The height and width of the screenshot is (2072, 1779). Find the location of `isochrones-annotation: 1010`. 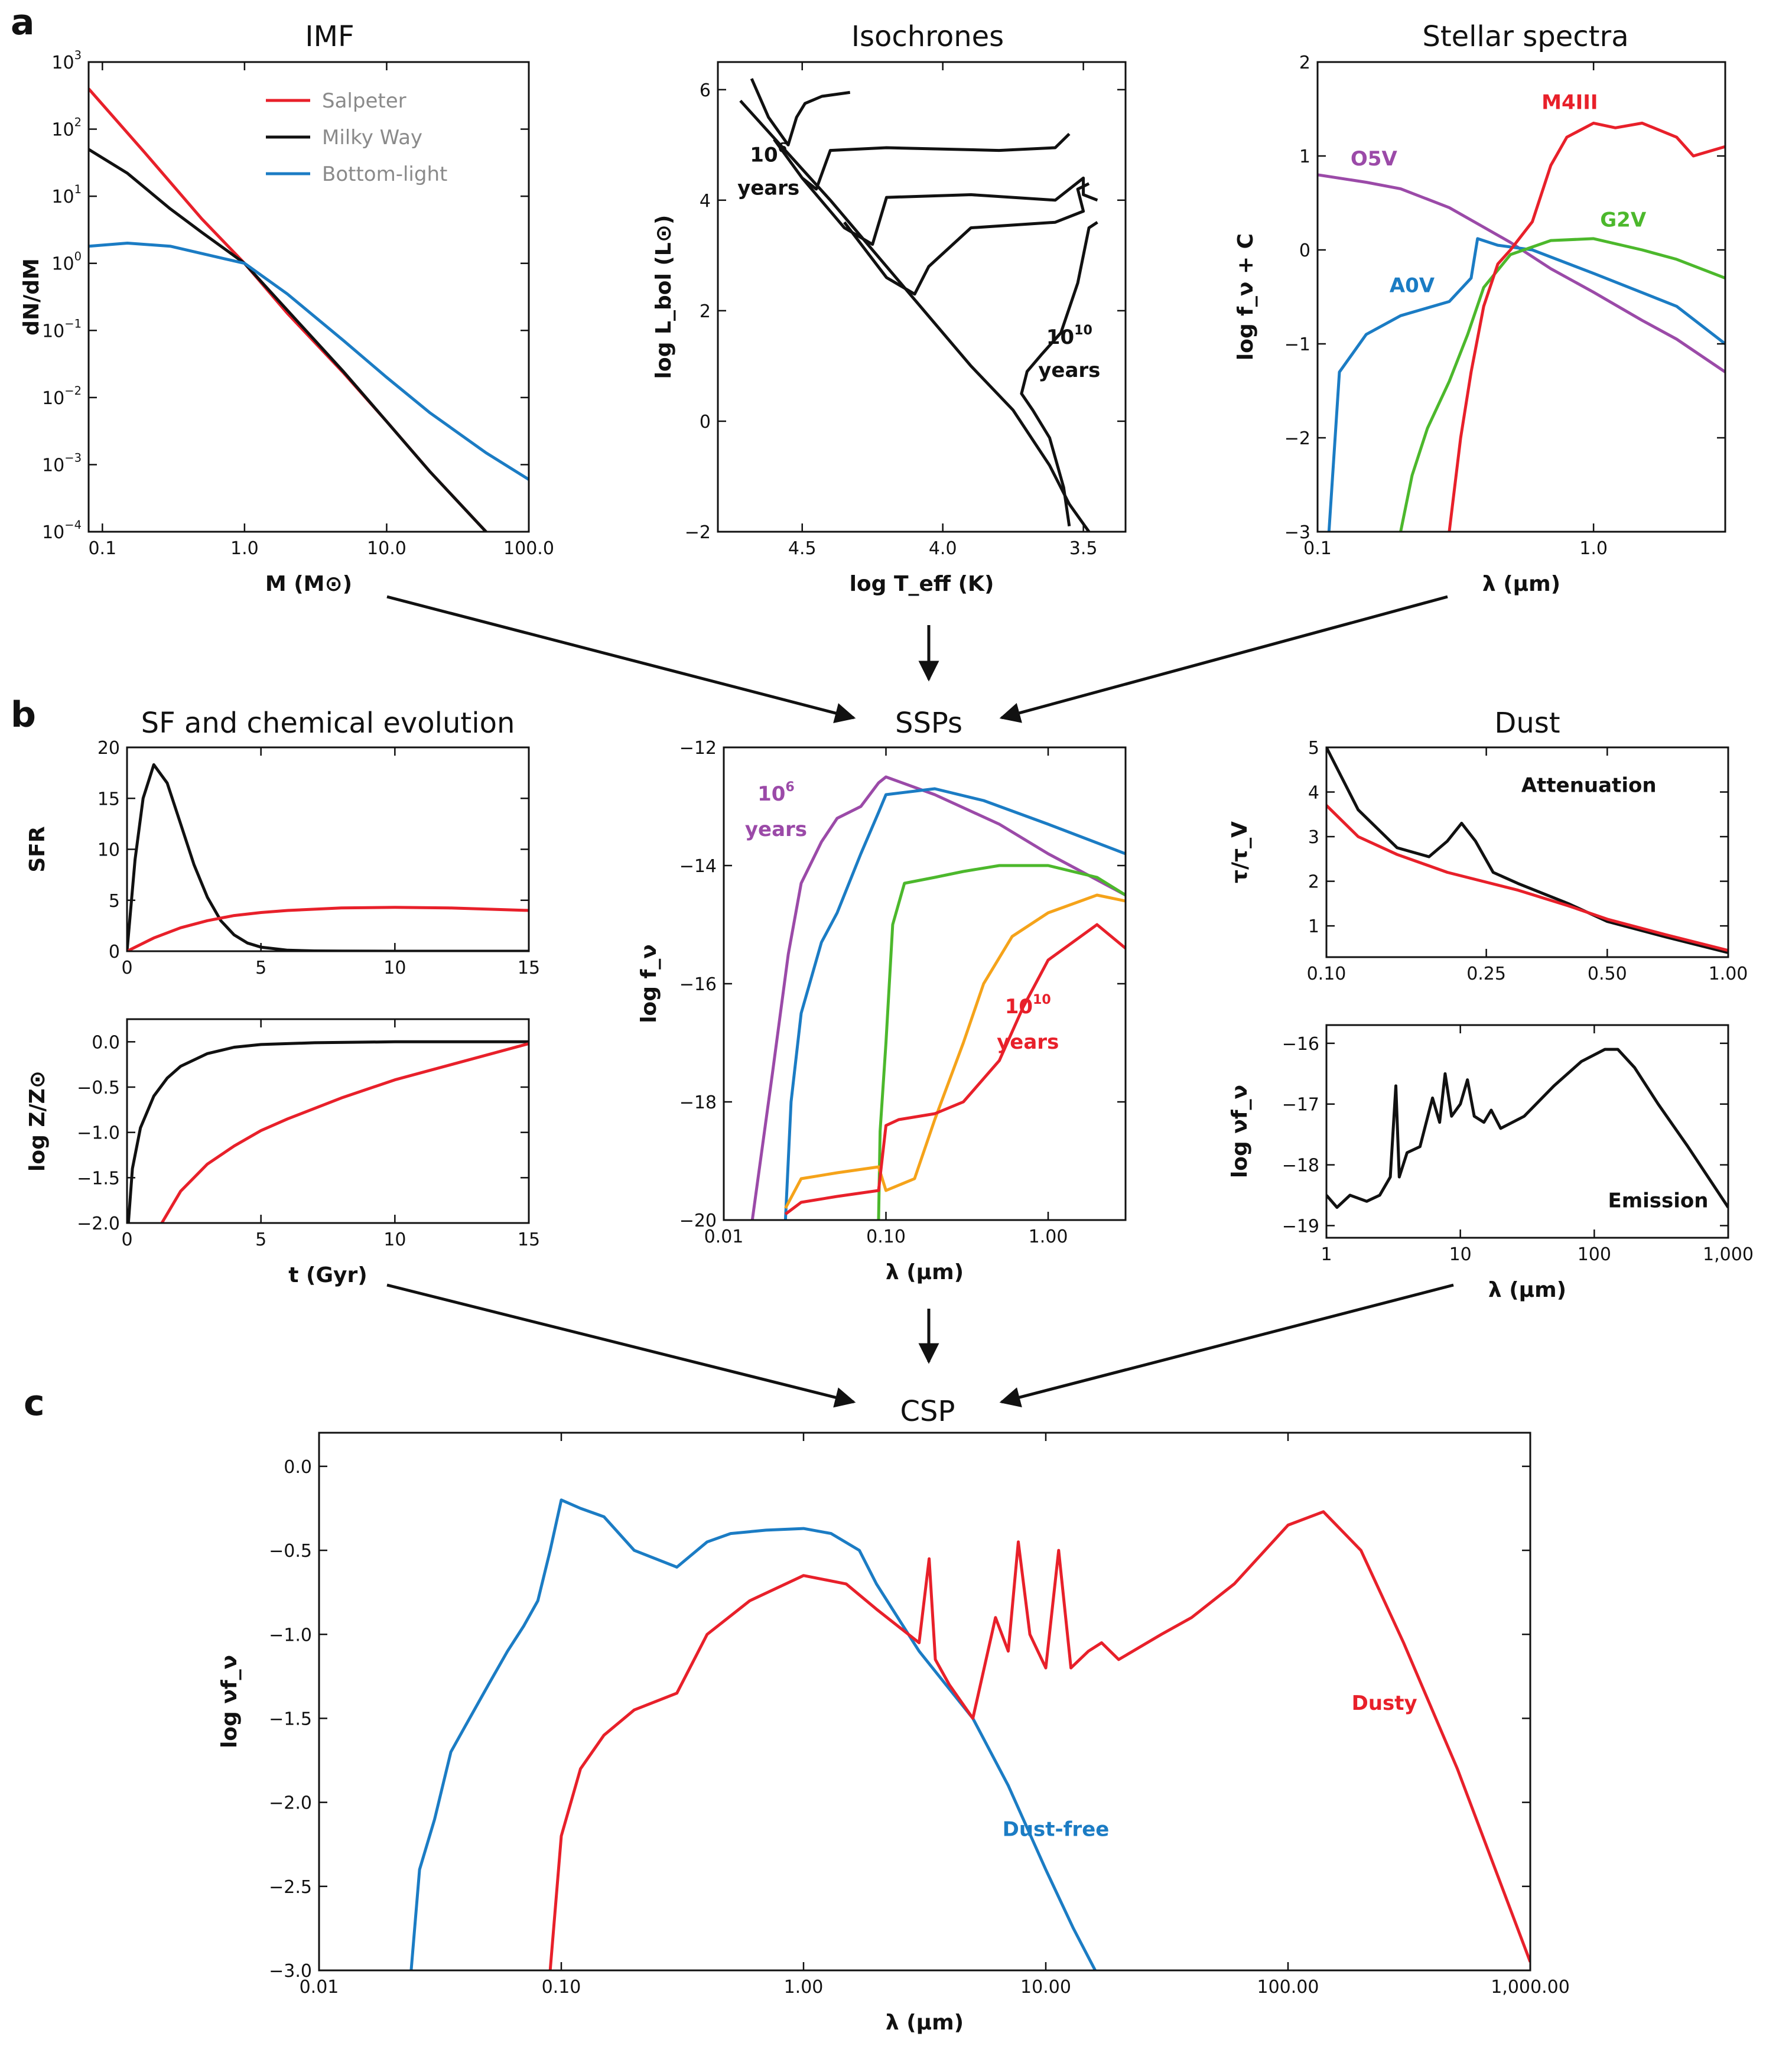

isochrones-annotation: 1010 is located at coordinates (1069, 336).